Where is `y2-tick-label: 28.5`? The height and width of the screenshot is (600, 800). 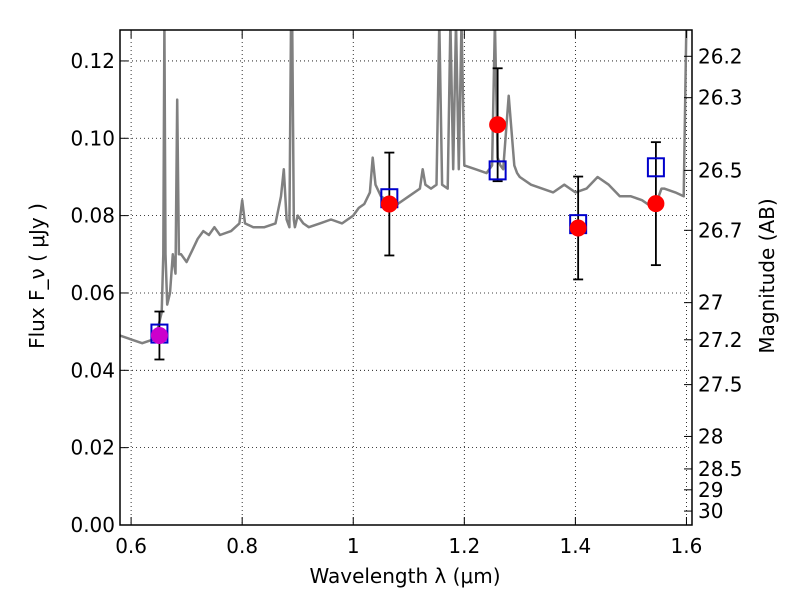
y2-tick-label: 28.5 is located at coordinates (720, 469).